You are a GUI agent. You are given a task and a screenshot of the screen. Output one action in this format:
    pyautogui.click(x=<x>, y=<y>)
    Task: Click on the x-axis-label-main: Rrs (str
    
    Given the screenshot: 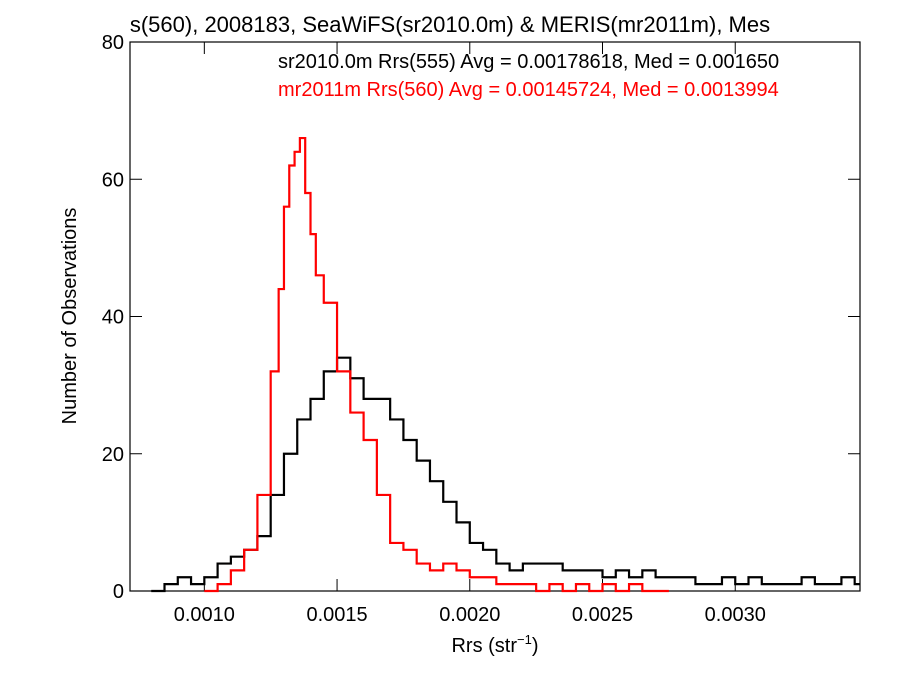 What is the action you would take?
    pyautogui.click(x=484, y=646)
    